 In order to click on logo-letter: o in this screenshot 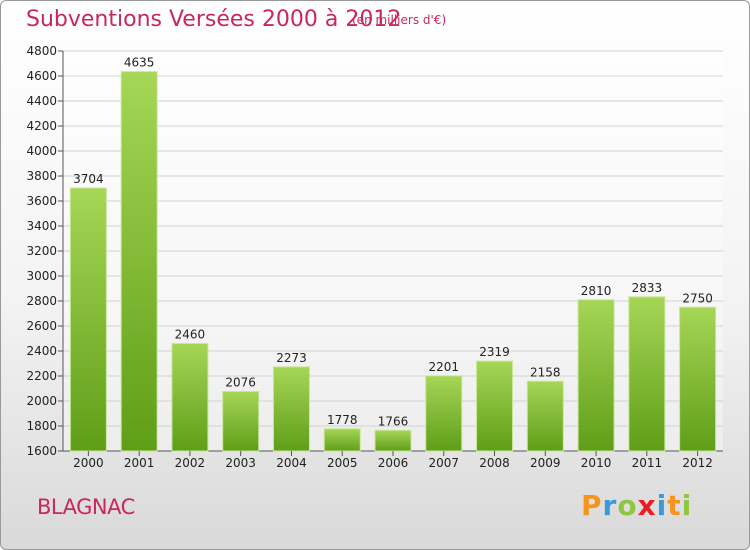, I will do `click(627, 505)`.